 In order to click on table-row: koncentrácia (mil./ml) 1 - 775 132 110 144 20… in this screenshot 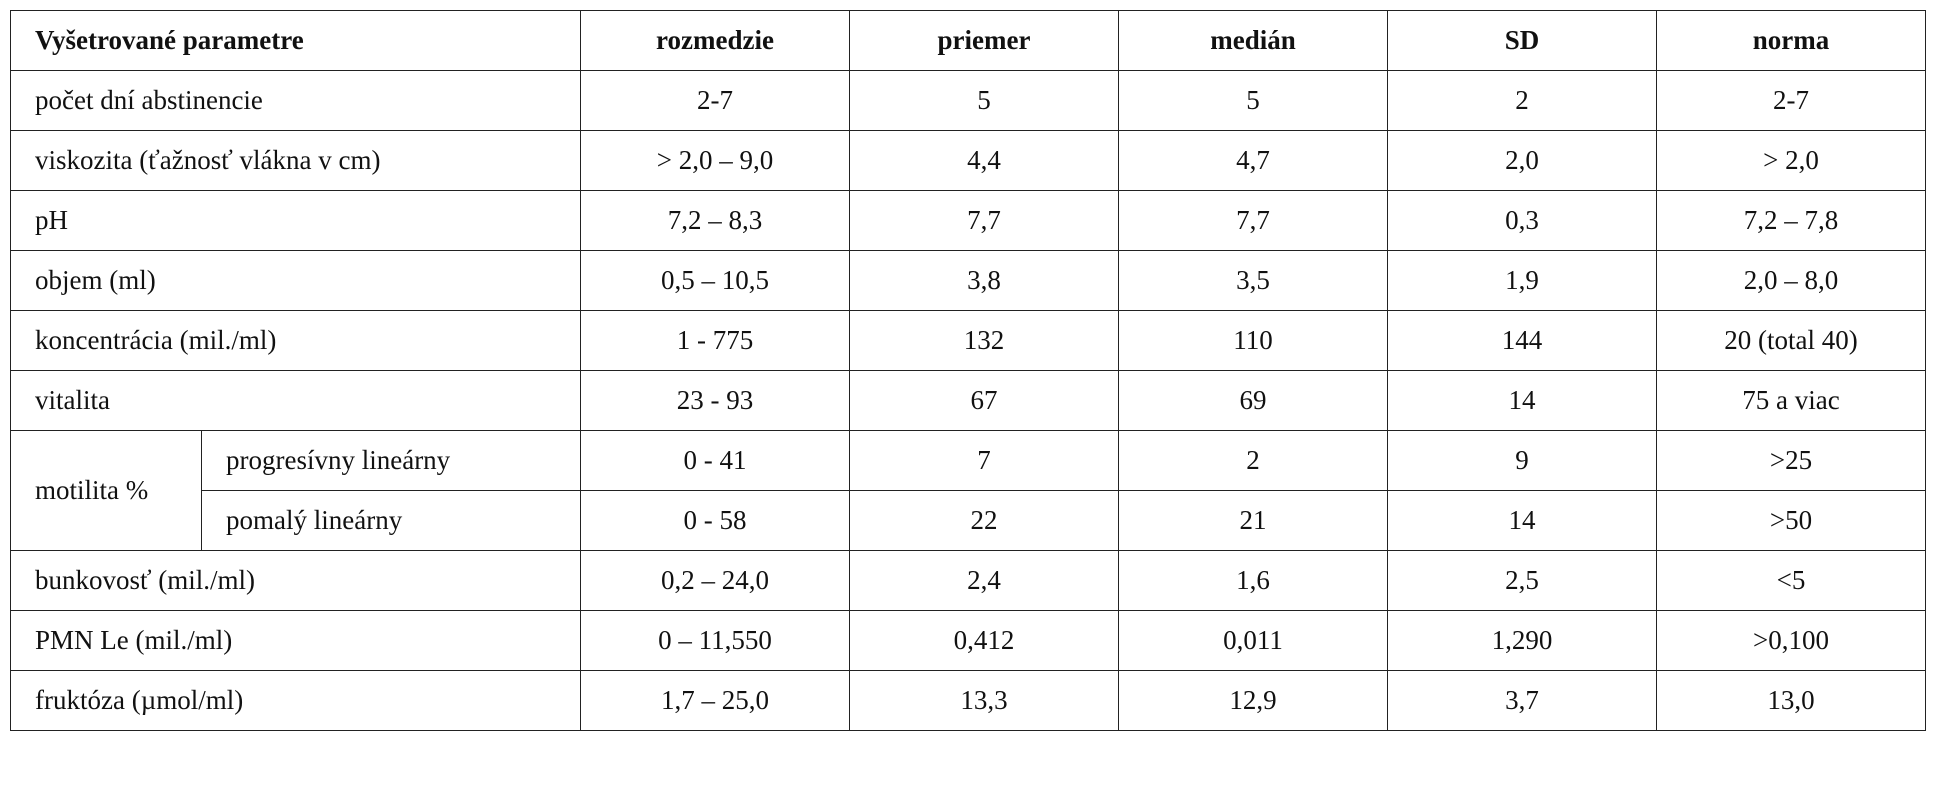, I will do `click(968, 340)`.